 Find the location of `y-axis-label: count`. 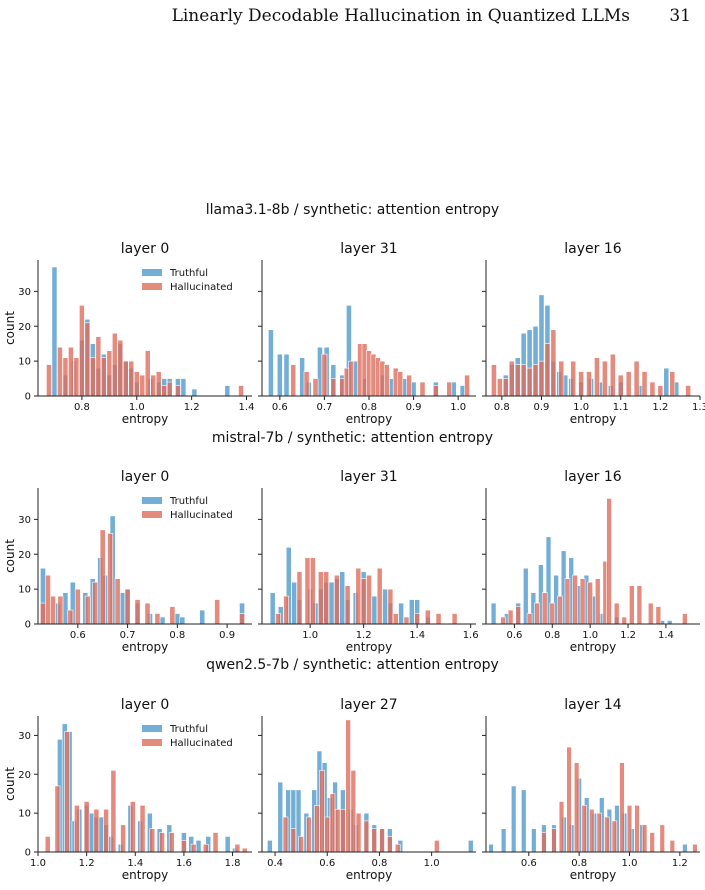

y-axis-label: count is located at coordinates (10, 556).